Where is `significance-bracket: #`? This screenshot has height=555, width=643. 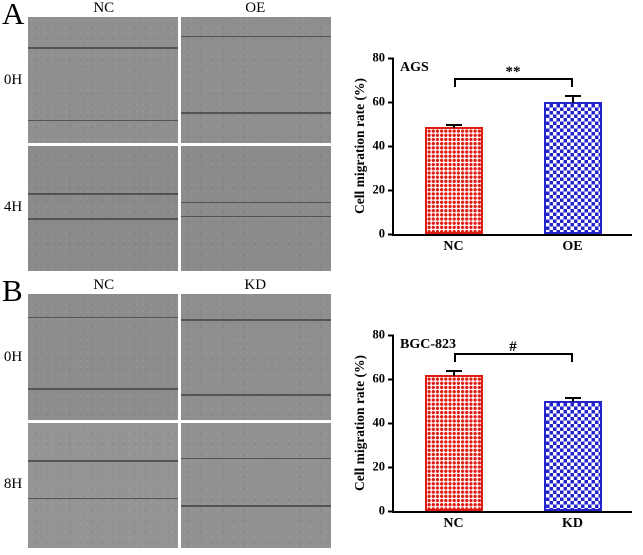 significance-bracket: # is located at coordinates (513, 351).